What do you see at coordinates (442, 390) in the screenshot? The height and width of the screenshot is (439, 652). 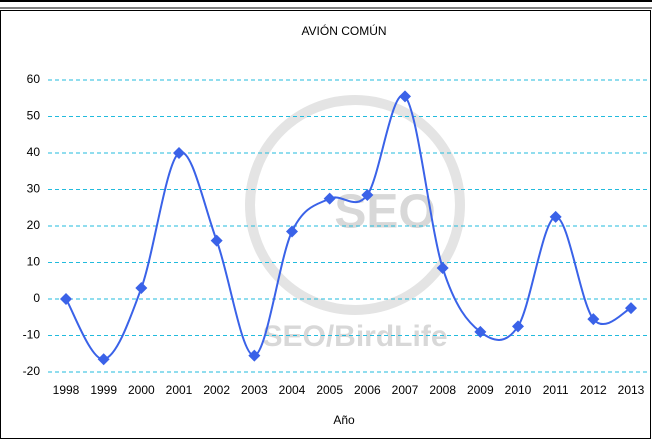 I see `x-tick-label: 2008` at bounding box center [442, 390].